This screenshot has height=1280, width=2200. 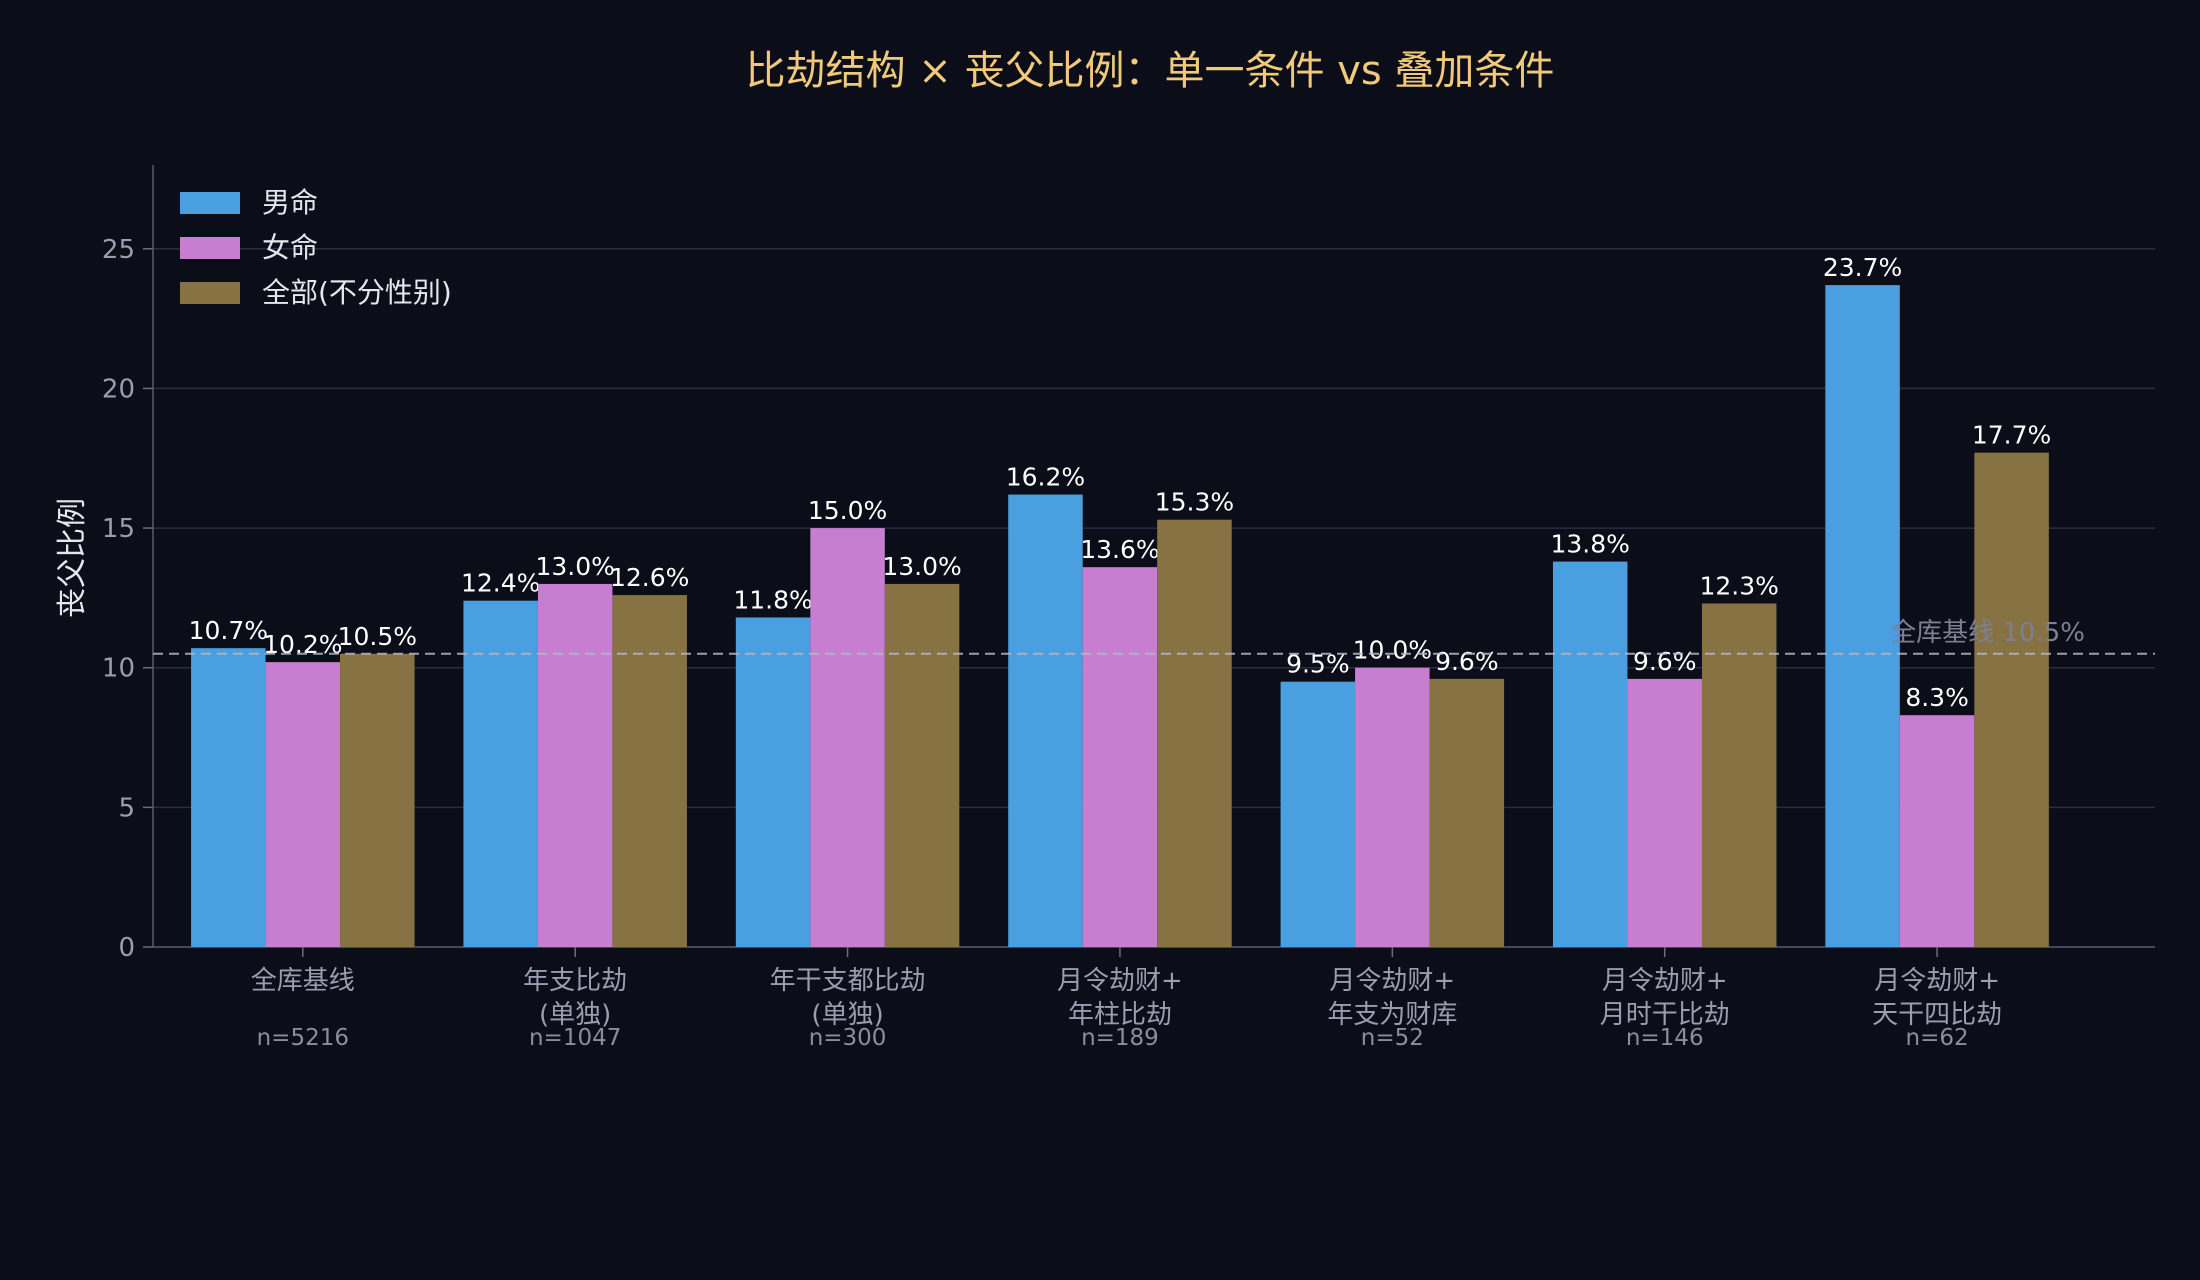 I want to click on y-tick-label: 25, so click(x=118, y=250).